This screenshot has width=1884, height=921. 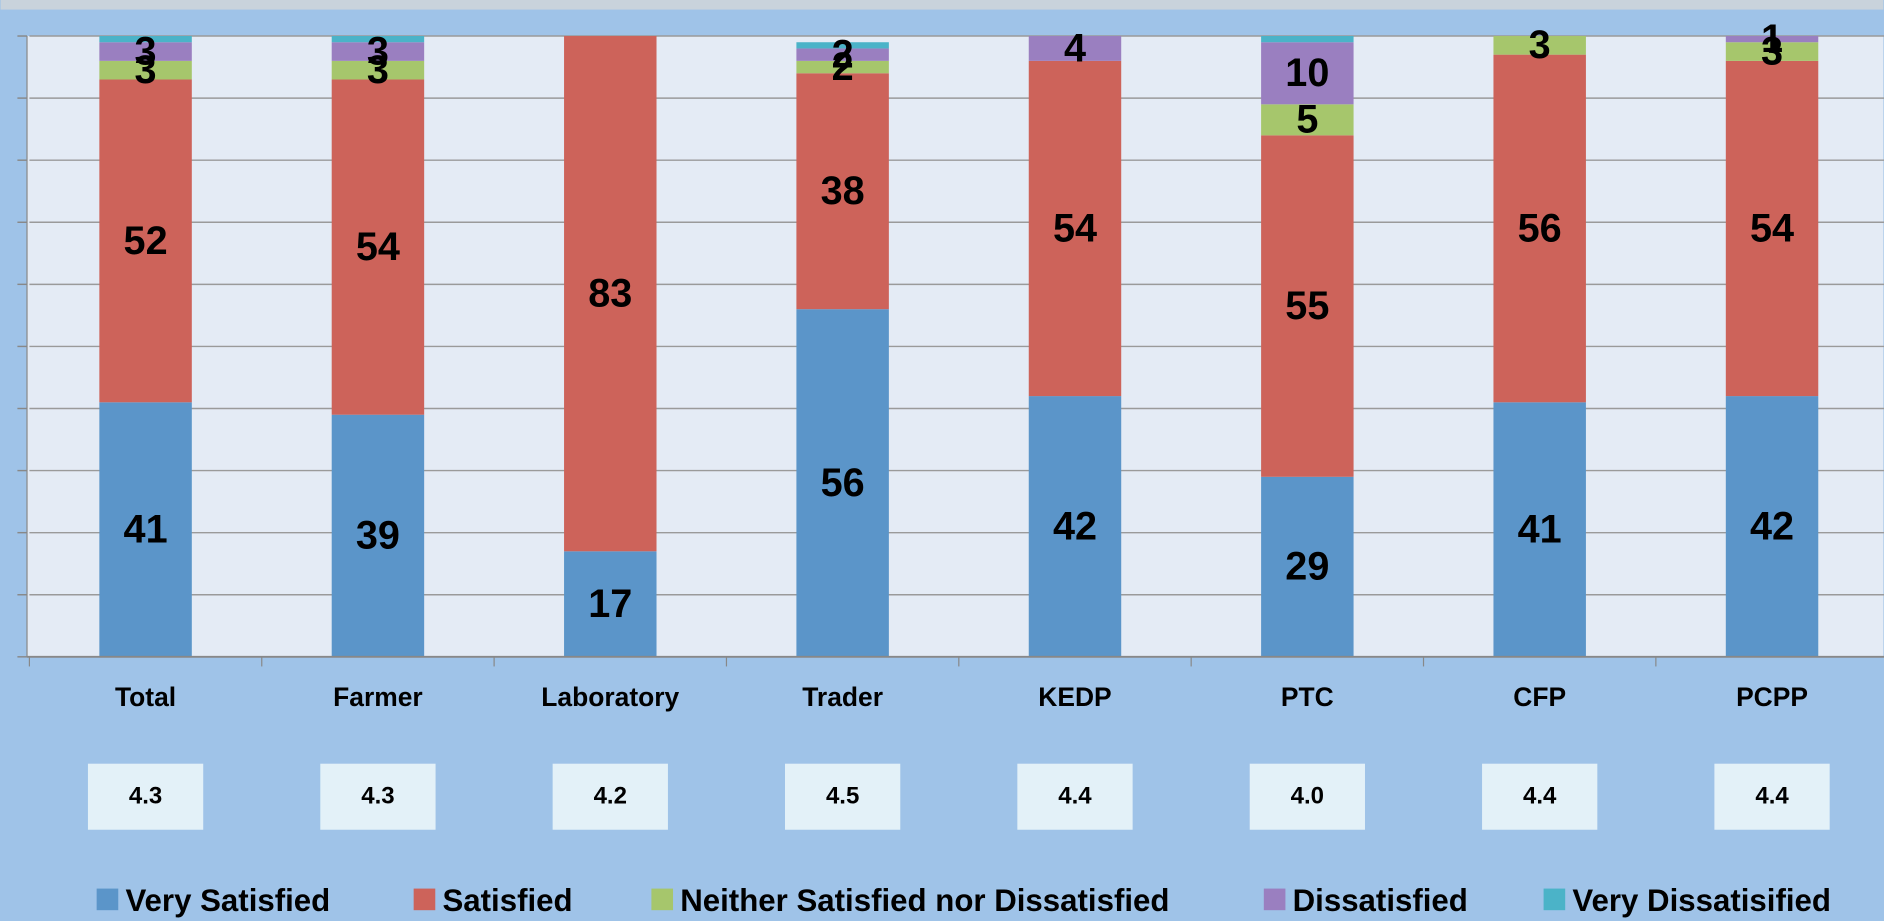 I want to click on data-label: 29, so click(x=1307, y=567).